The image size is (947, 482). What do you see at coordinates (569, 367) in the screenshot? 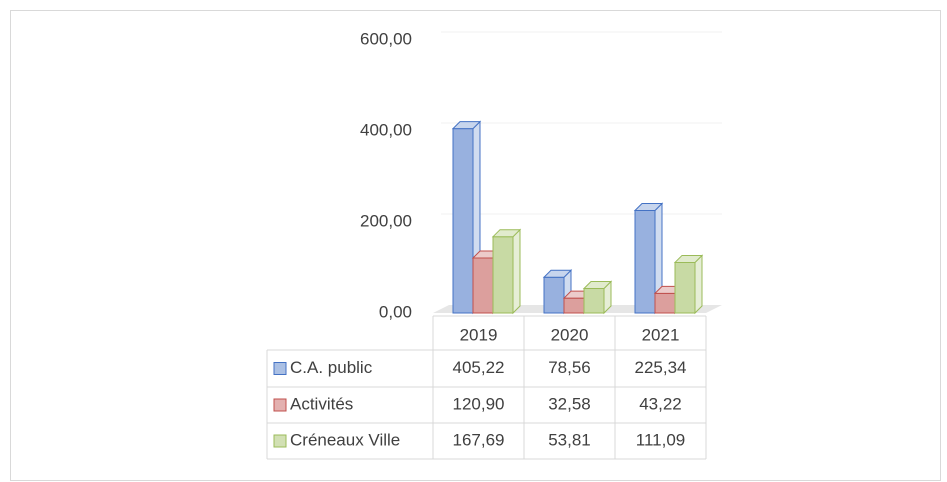
I see `data-label: 78,56` at bounding box center [569, 367].